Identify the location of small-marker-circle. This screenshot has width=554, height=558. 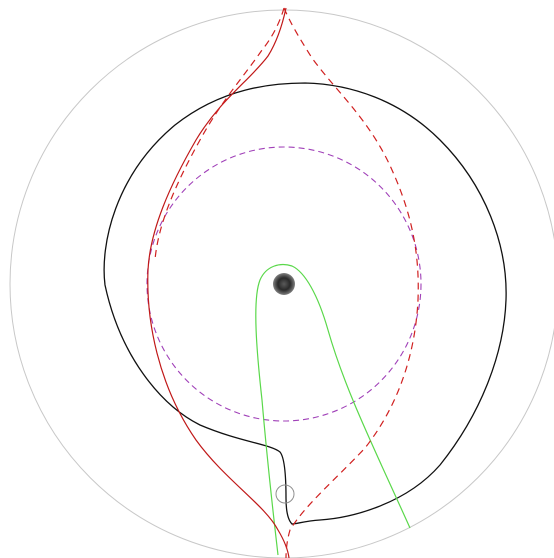
(285, 494).